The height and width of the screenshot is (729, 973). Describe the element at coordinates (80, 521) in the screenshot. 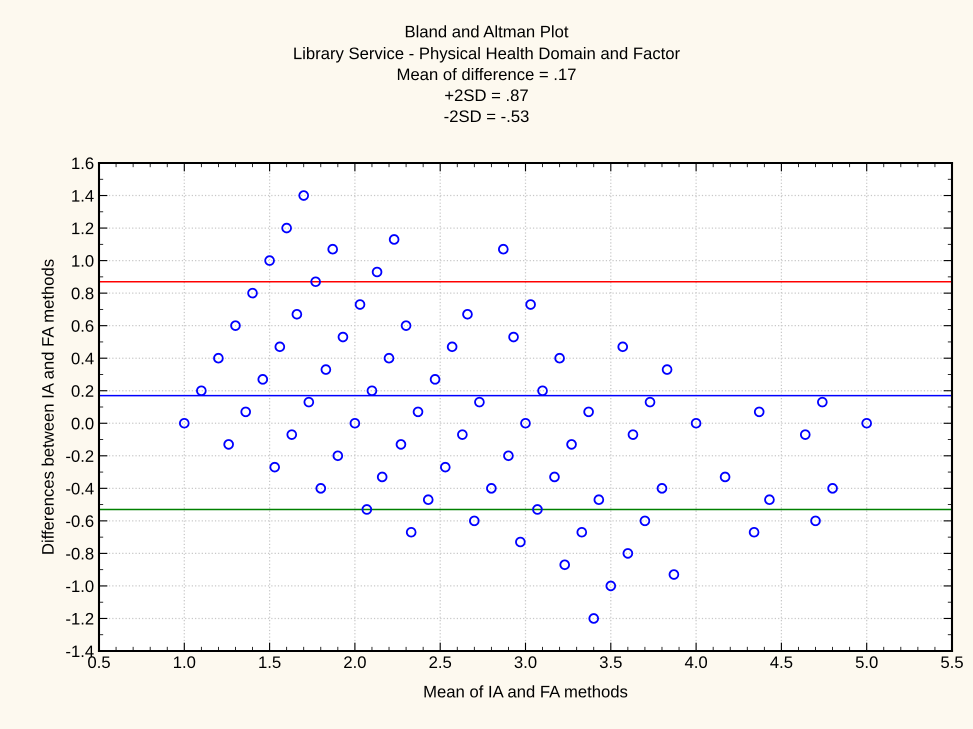

I see `y-tick-label: -0.6` at that location.